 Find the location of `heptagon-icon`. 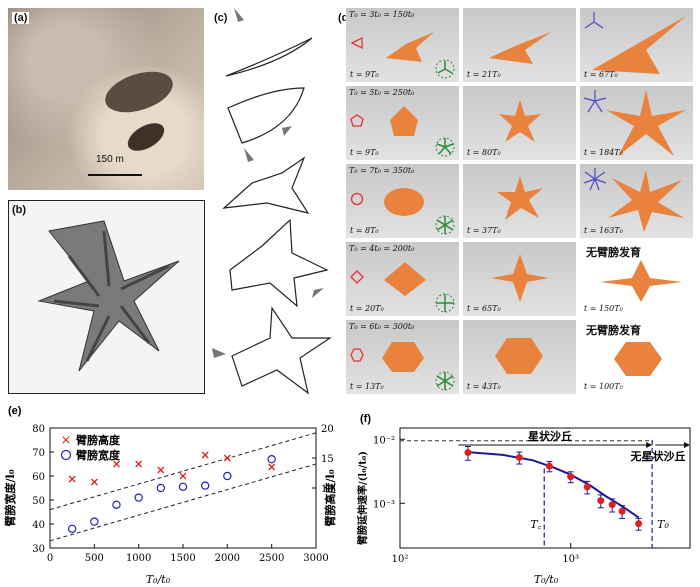

heptagon-icon is located at coordinates (357, 199).